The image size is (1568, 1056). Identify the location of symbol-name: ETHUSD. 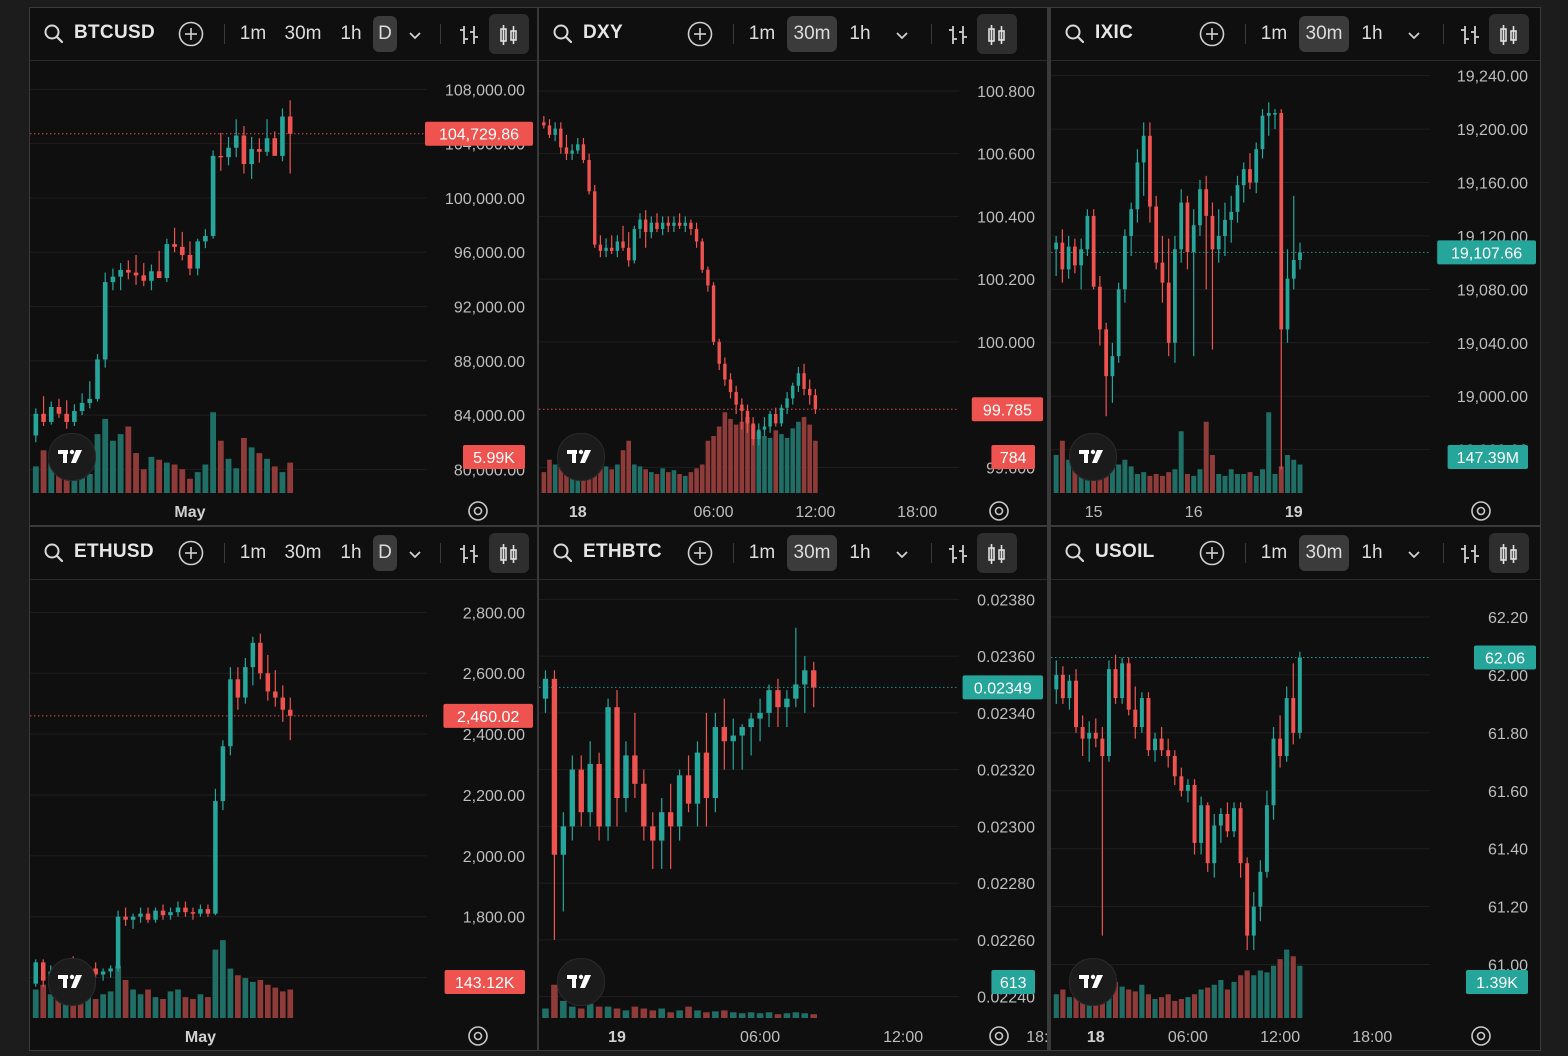
(114, 551).